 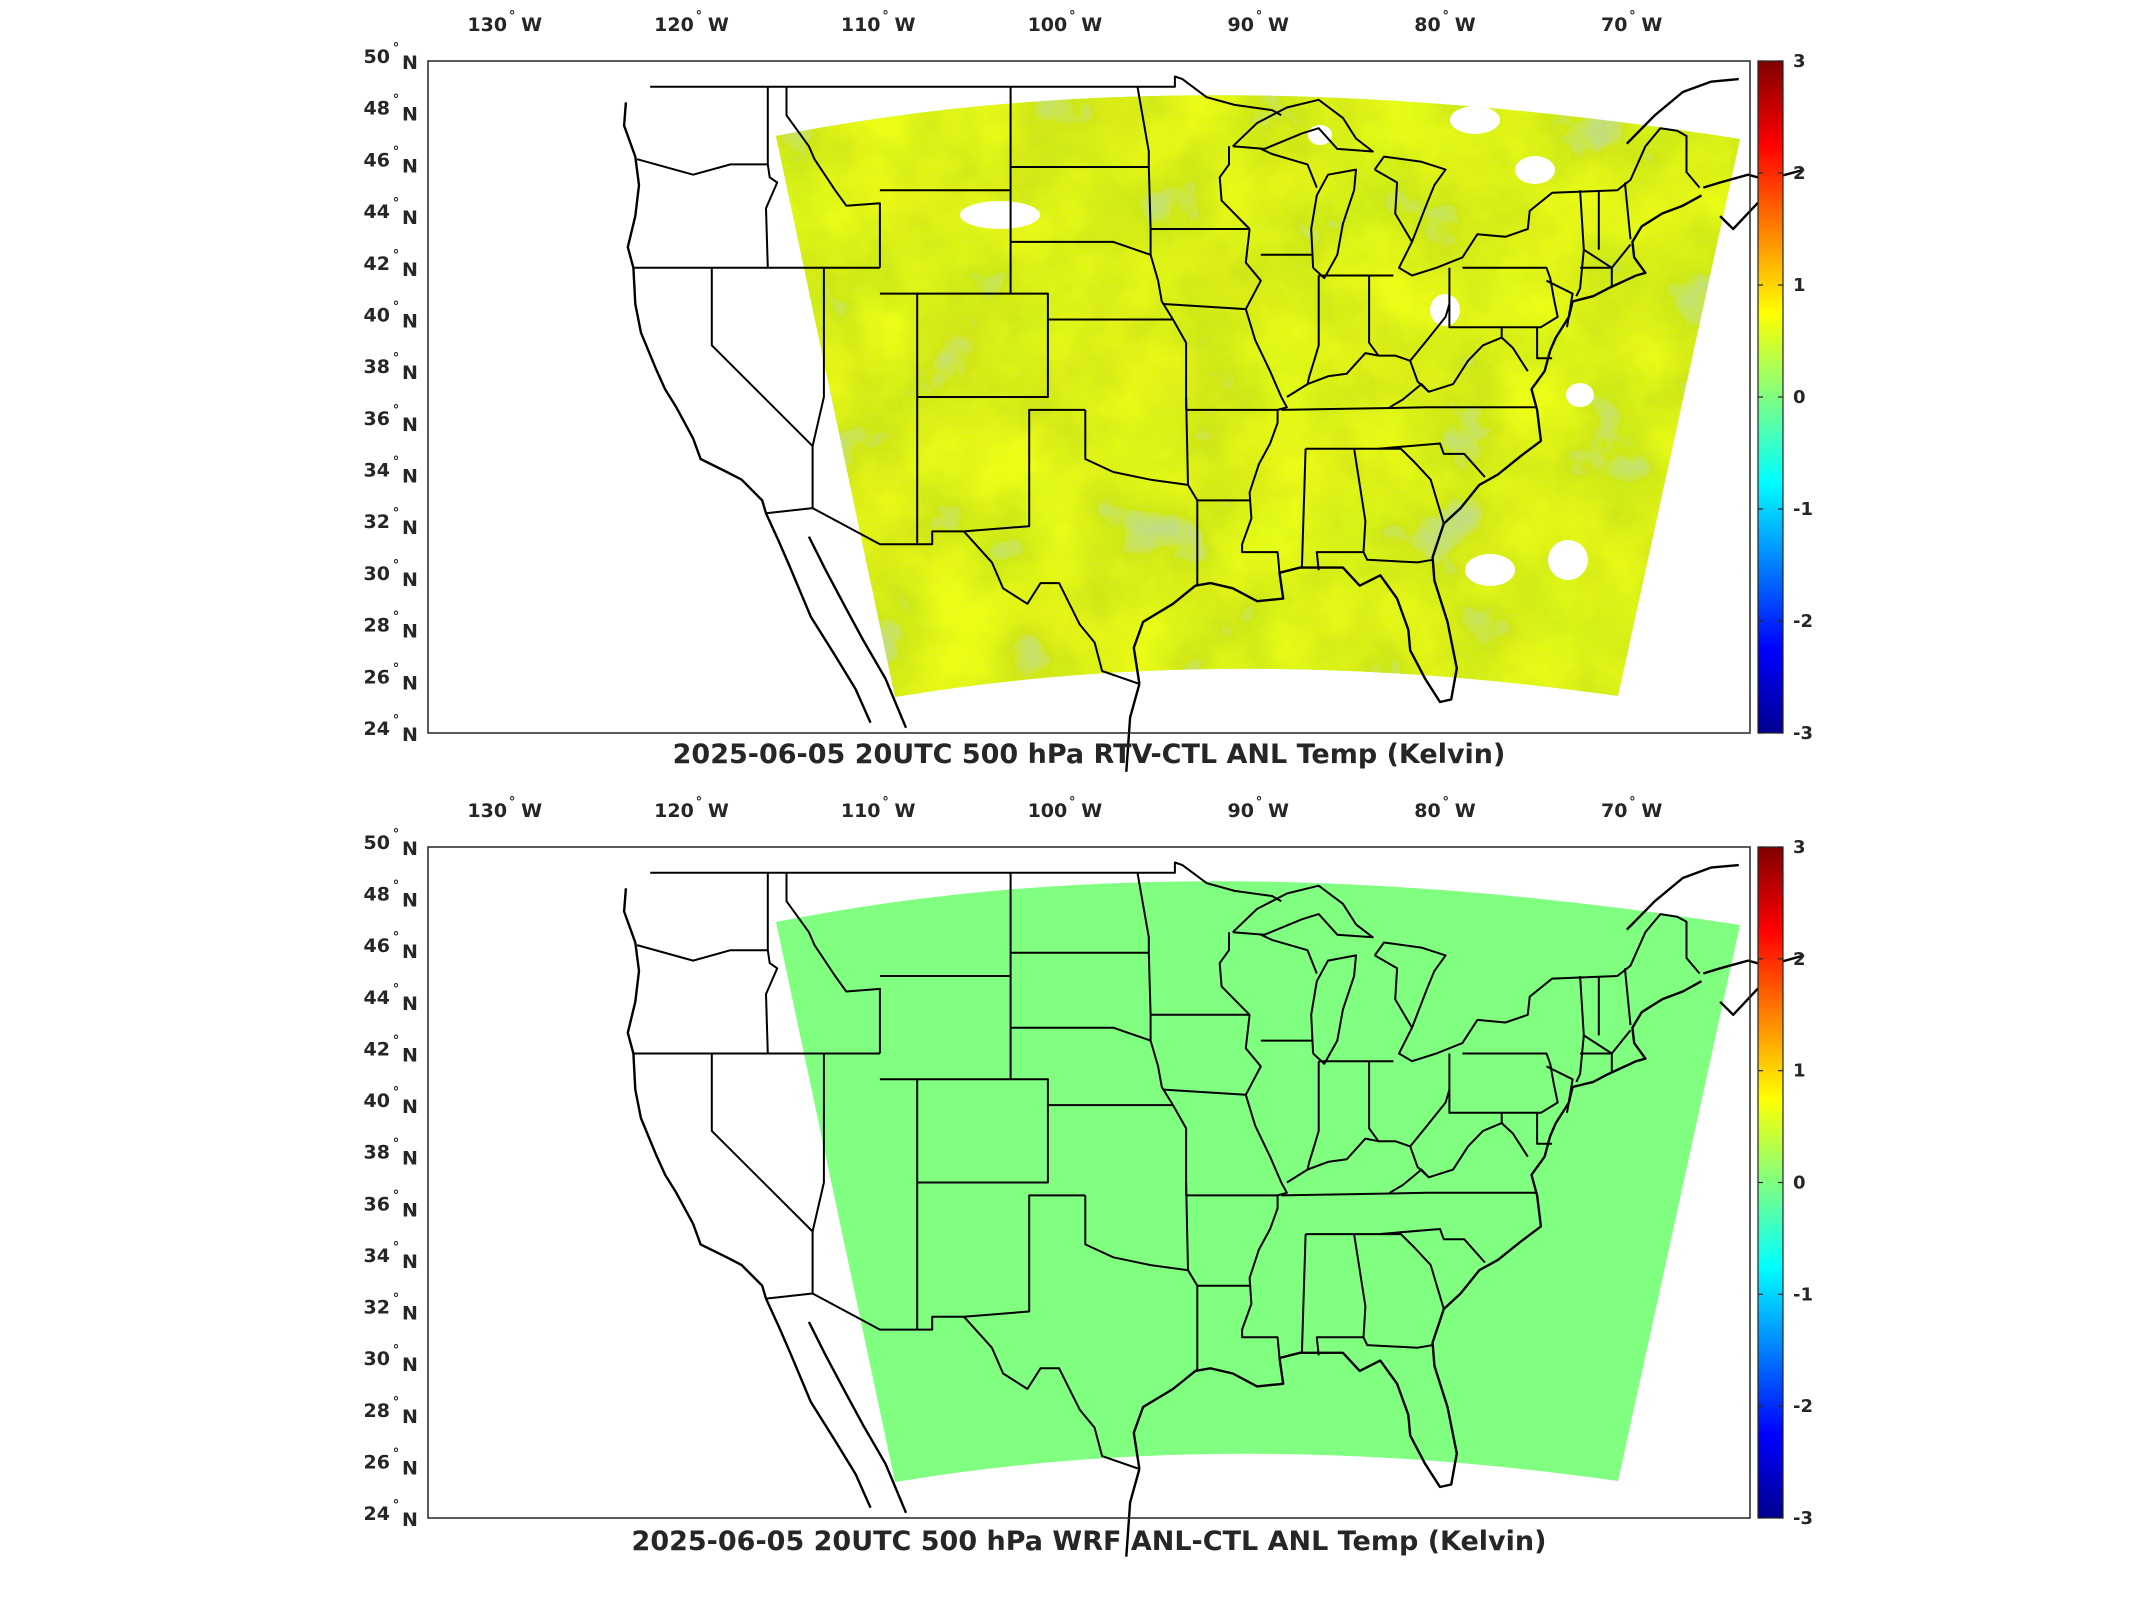 I want to click on colorbar: 3 2 1 0 -1 -2 -3, so click(x=1785, y=1183).